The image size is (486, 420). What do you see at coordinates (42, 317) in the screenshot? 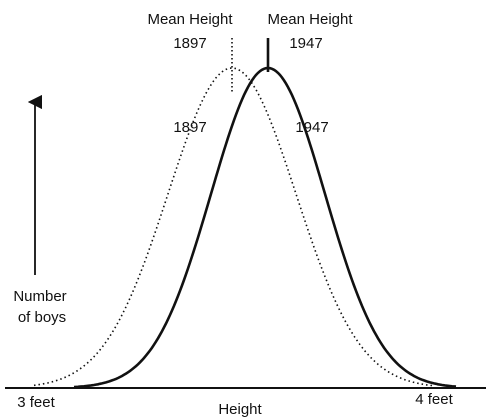
I see `y-axis-label: of boys` at bounding box center [42, 317].